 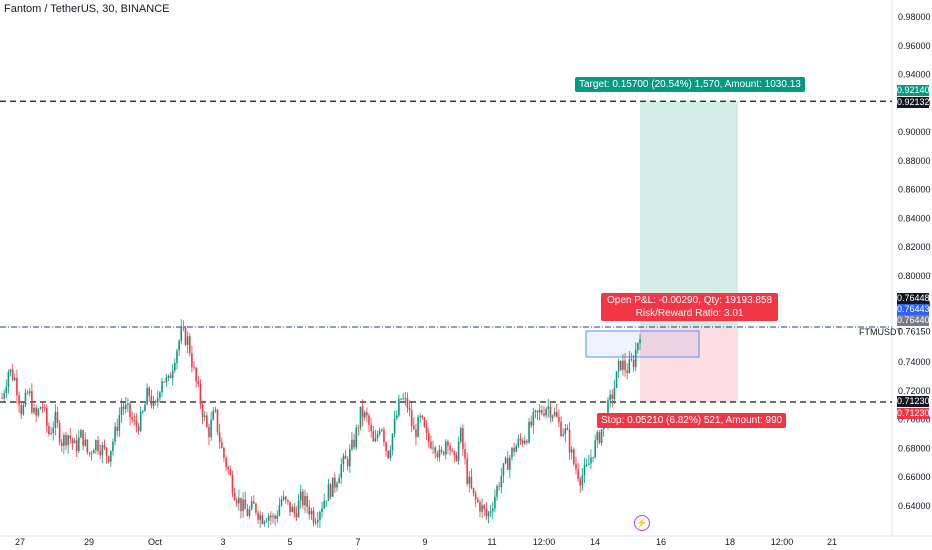 What do you see at coordinates (689, 313) in the screenshot?
I see `risk-reward-line: Risk/Reward Ratio: 3.01` at bounding box center [689, 313].